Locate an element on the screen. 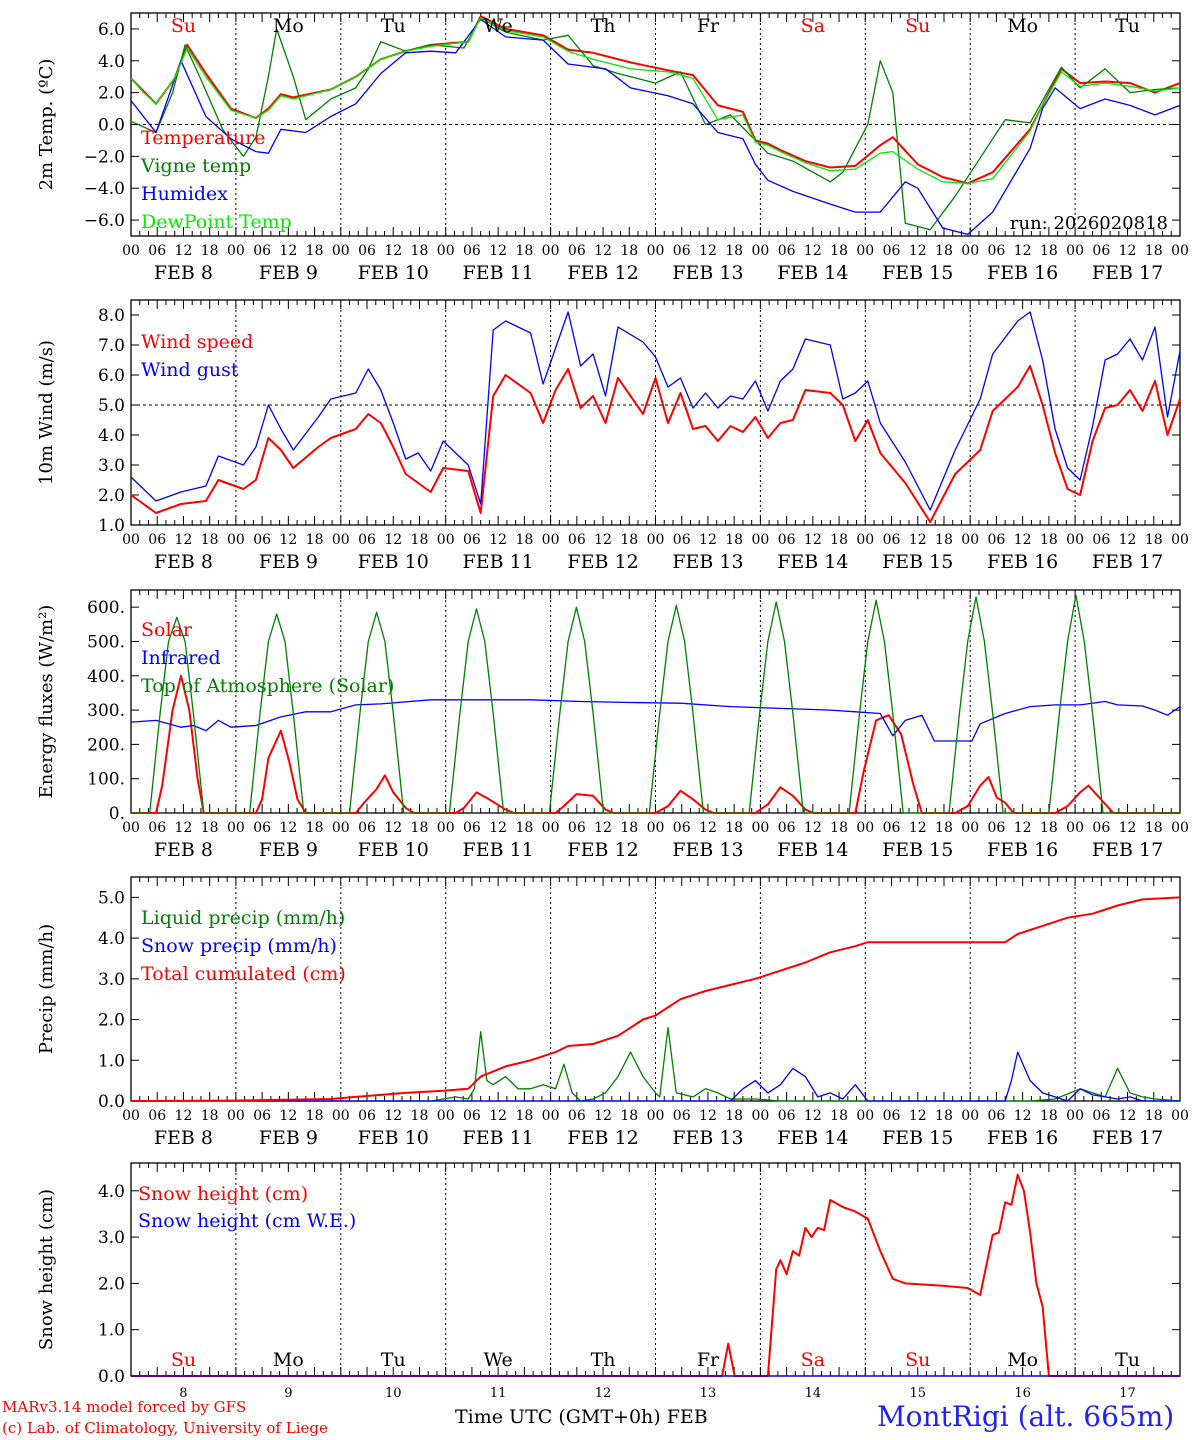  day-number: 14 is located at coordinates (813, 1393).